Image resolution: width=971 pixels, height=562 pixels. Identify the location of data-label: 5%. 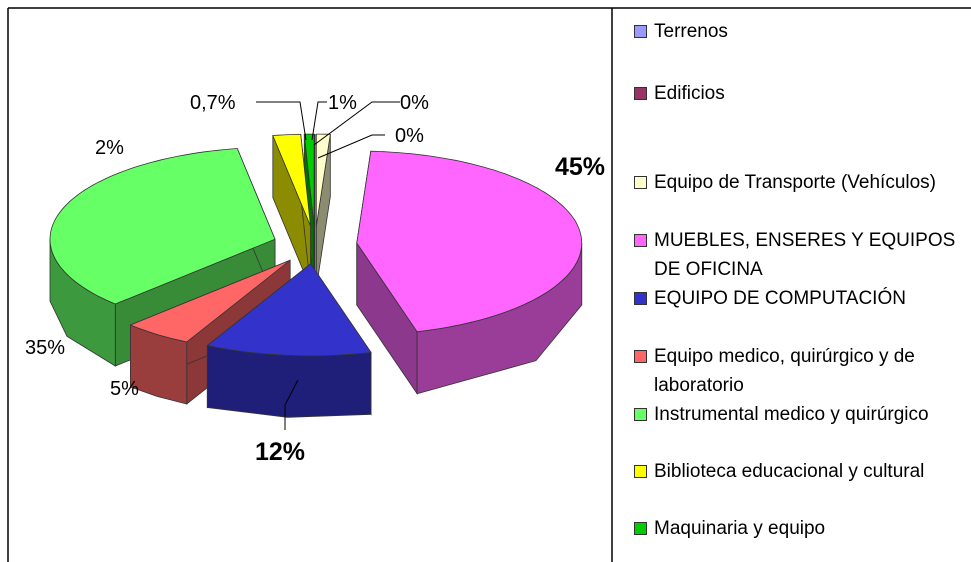
(124, 389).